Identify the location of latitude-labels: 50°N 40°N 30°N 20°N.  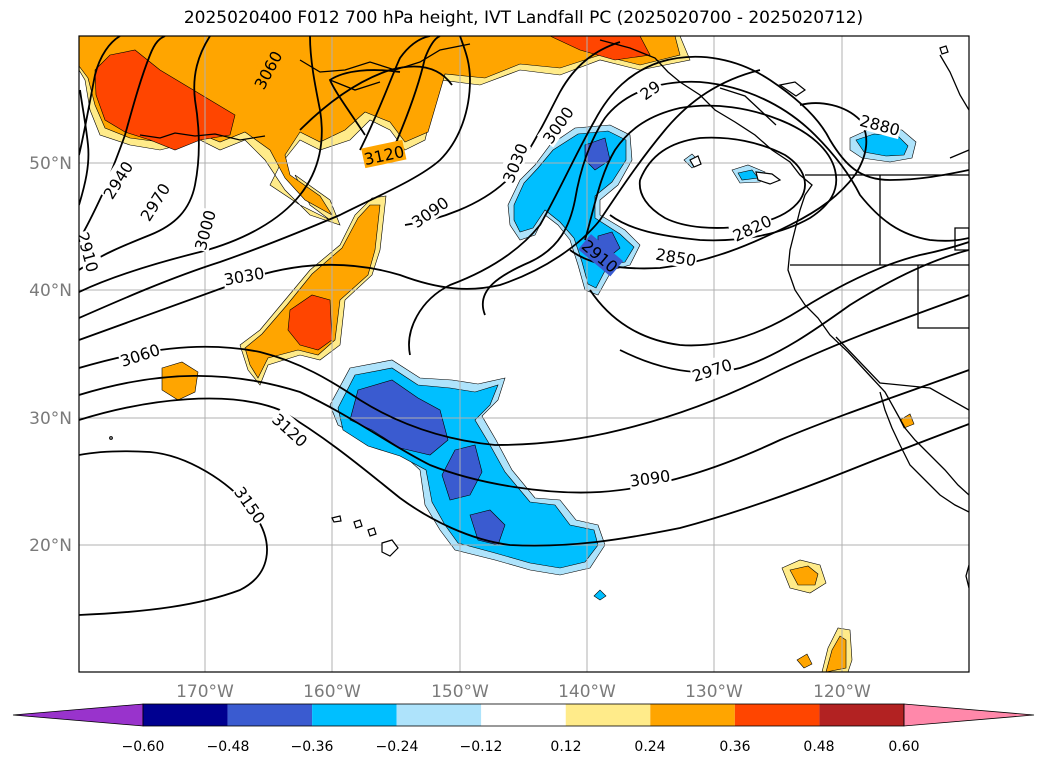
(50, 355).